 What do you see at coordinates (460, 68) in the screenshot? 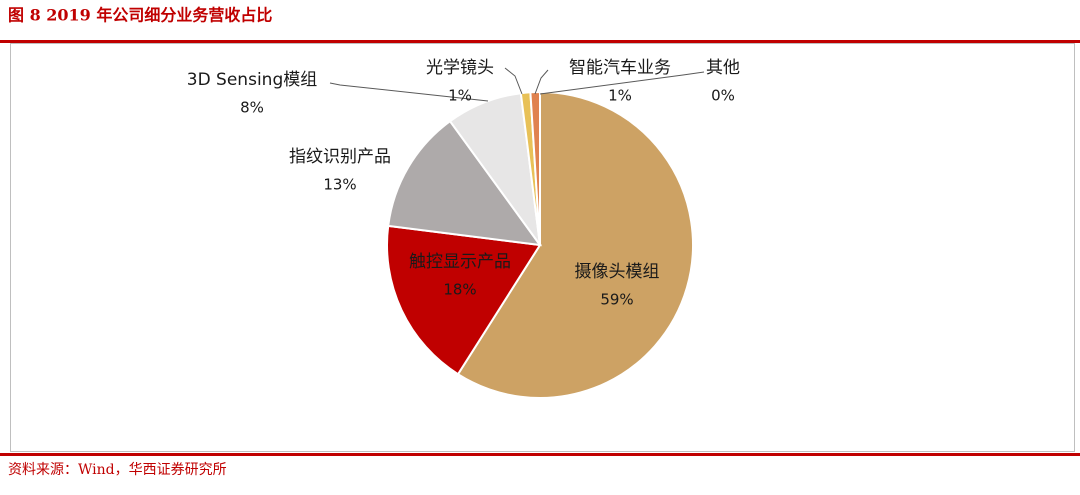
I see `category-label: 光学镜头` at bounding box center [460, 68].